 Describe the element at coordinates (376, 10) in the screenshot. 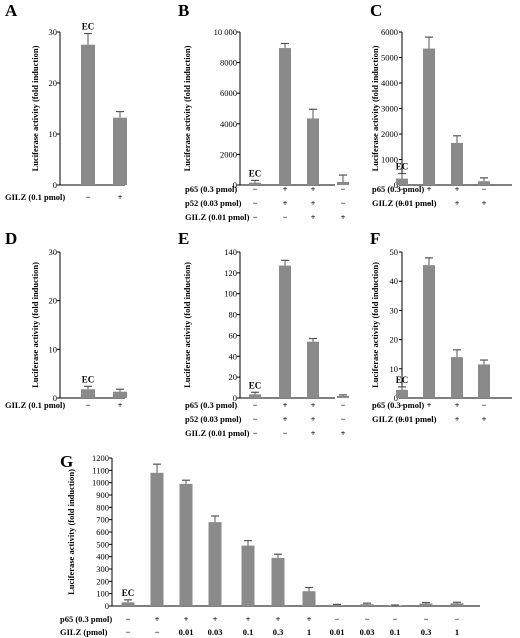

I see `panel-letter: C` at that location.